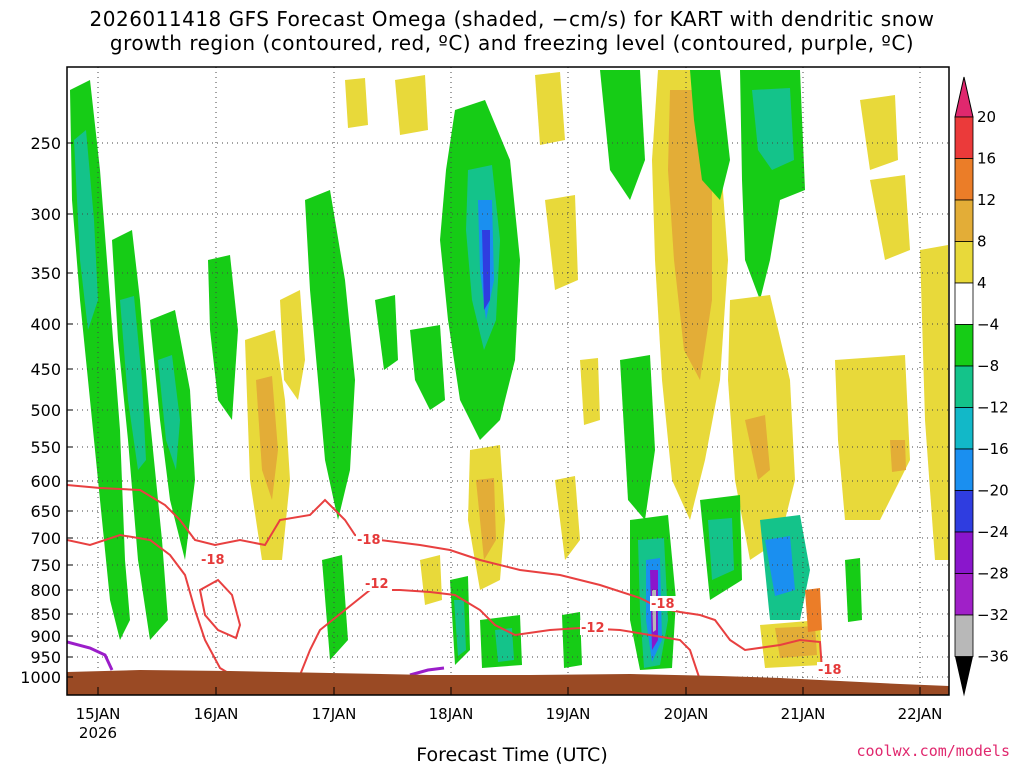 Image resolution: width=1024 pixels, height=768 pixels. What do you see at coordinates (45, 590) in the screenshot?
I see `y-tick-label: 800` at bounding box center [45, 590].